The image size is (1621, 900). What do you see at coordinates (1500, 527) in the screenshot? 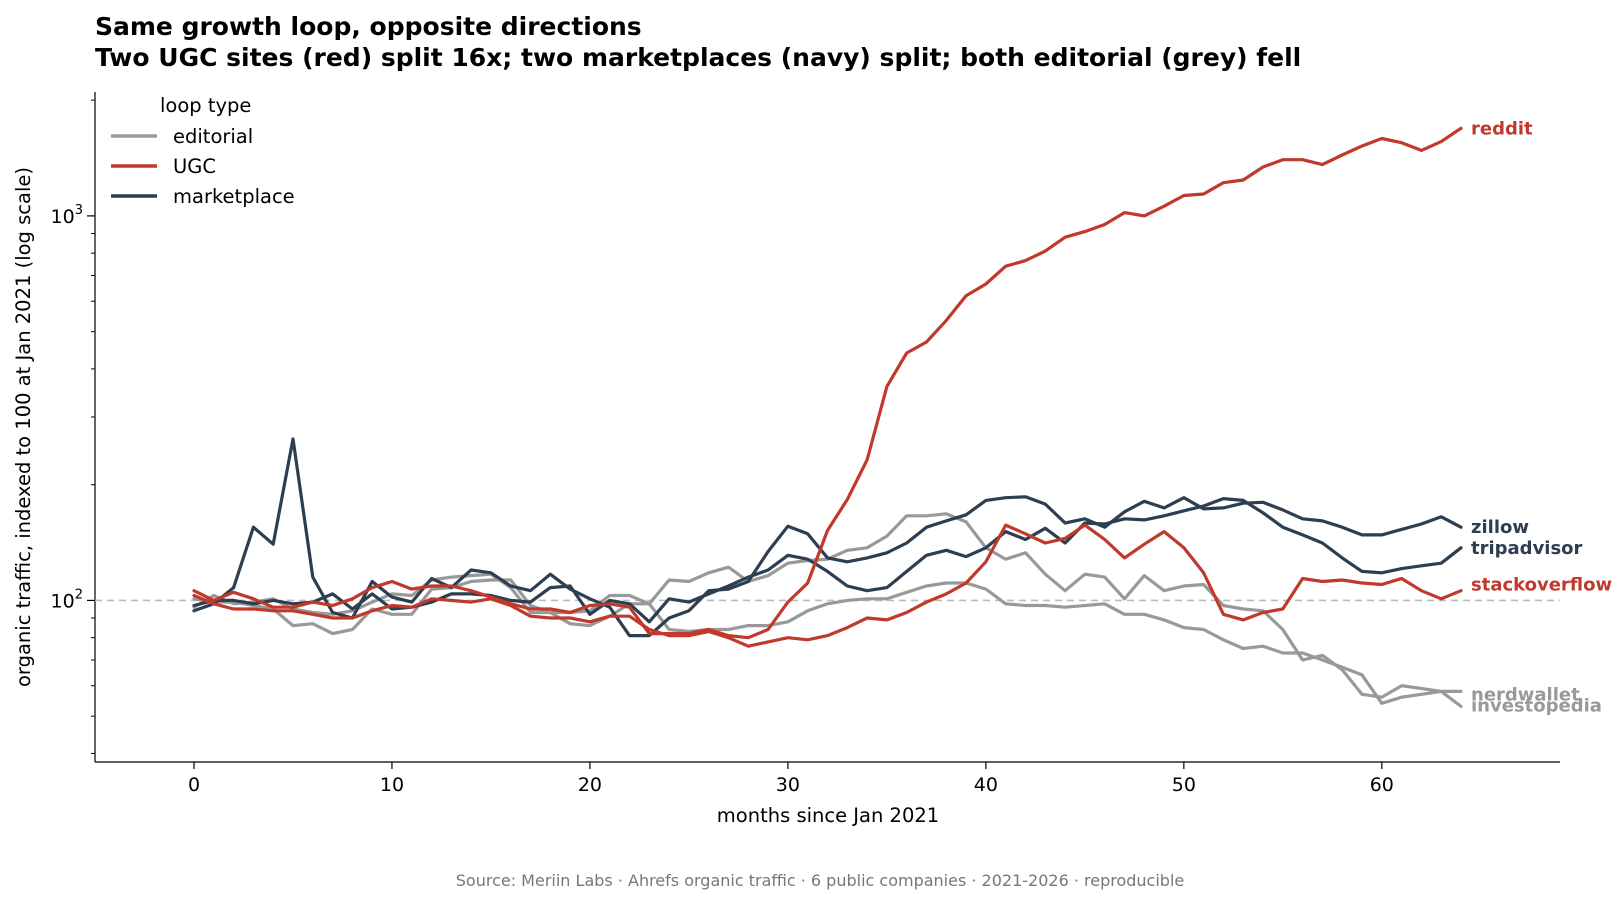
I see `end-label-zillow: zillow` at bounding box center [1500, 527].